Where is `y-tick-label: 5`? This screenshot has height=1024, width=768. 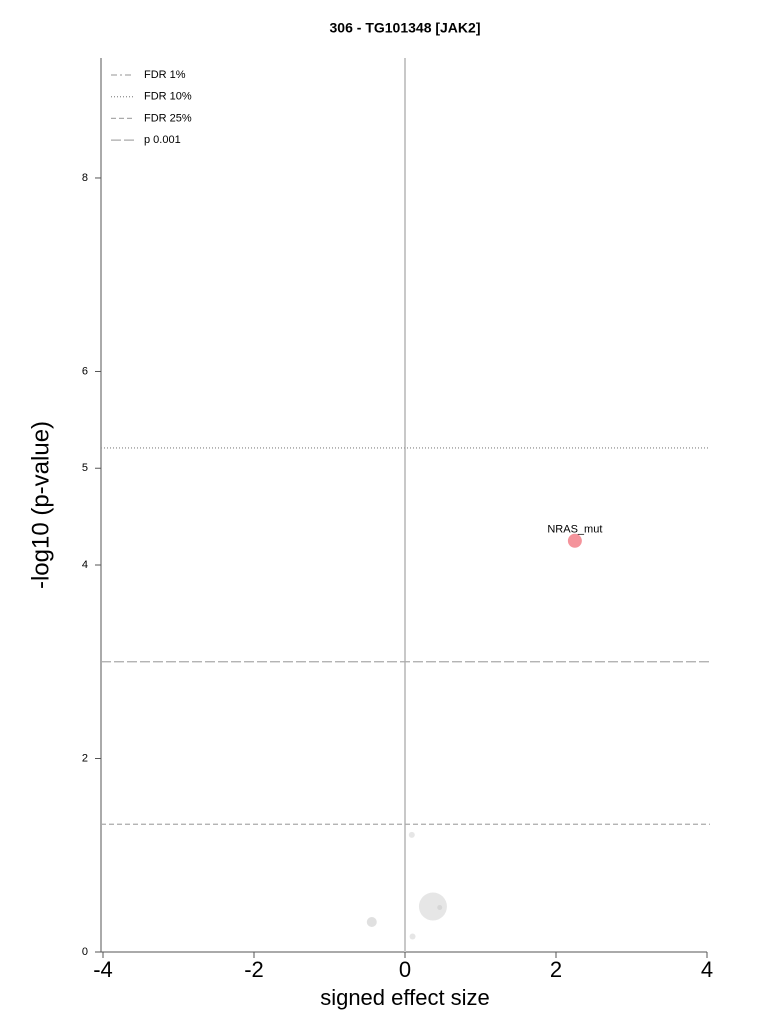
y-tick-label: 5 is located at coordinates (85, 468).